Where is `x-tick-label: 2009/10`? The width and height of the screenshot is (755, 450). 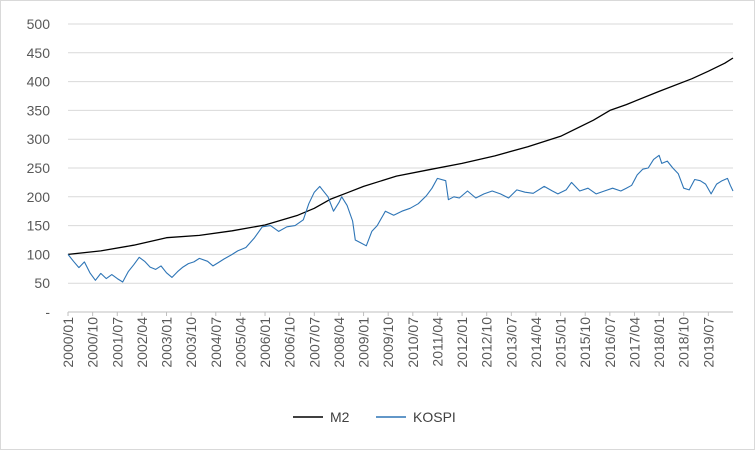
x-tick-label: 2009/10 is located at coordinates (388, 342).